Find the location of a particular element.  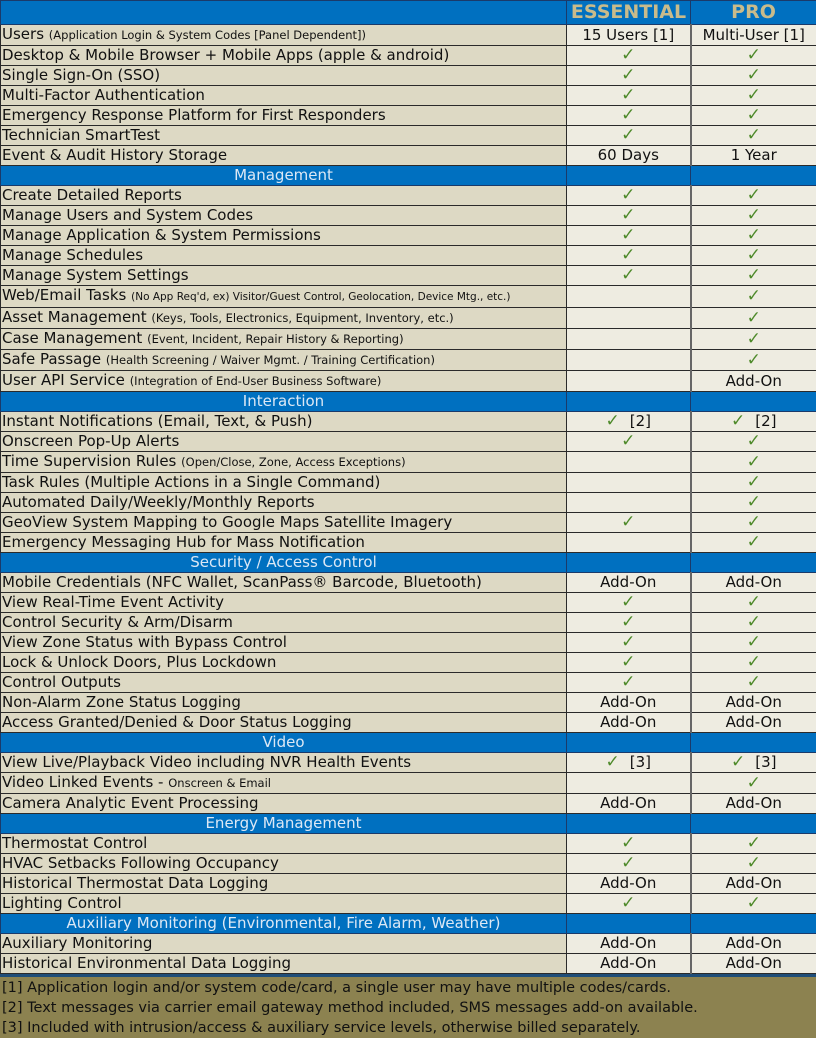

cell-value: Multi-User [1] is located at coordinates (754, 35).